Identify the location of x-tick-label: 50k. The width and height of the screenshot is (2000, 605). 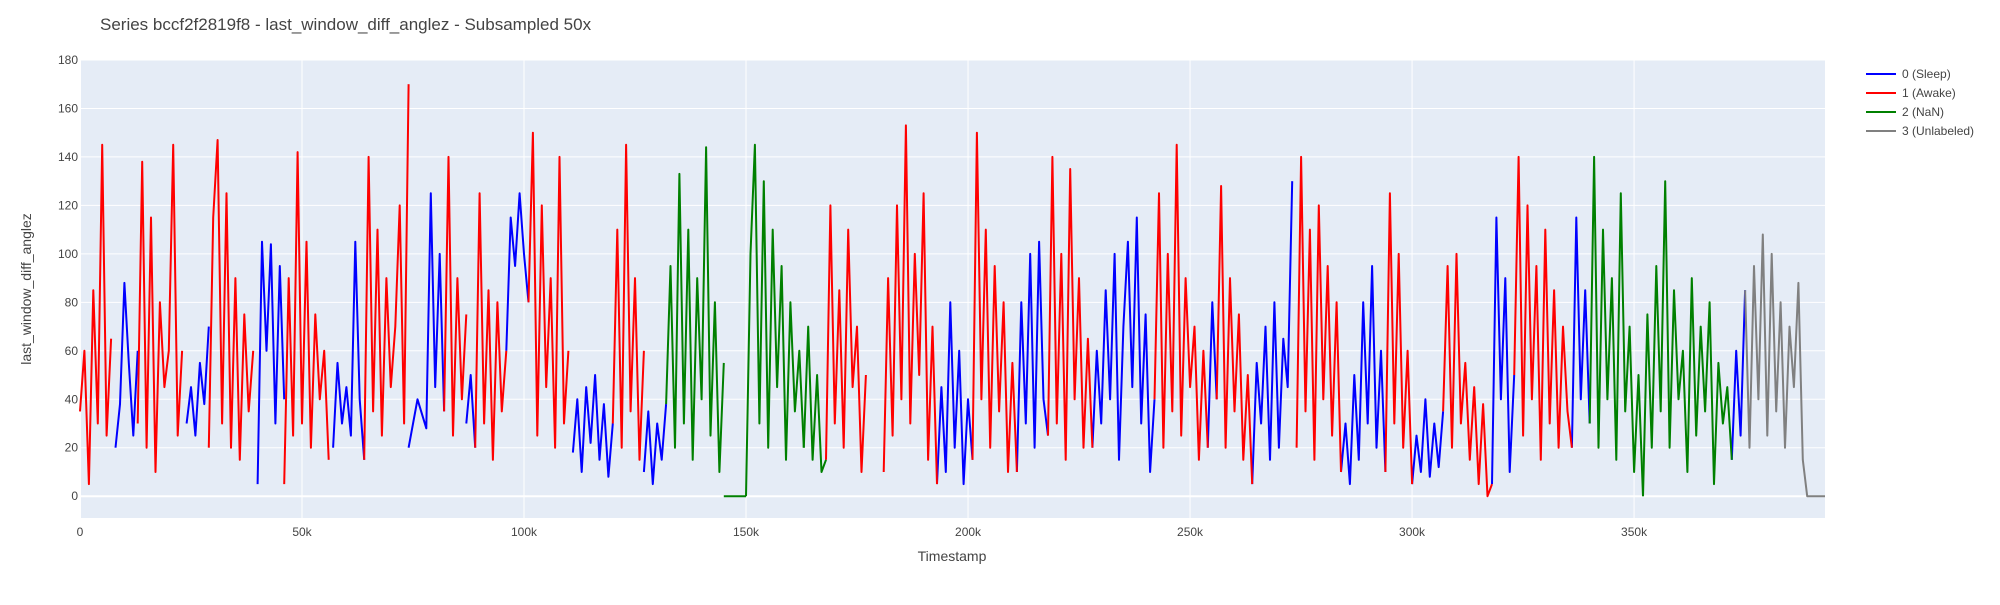
(302, 532).